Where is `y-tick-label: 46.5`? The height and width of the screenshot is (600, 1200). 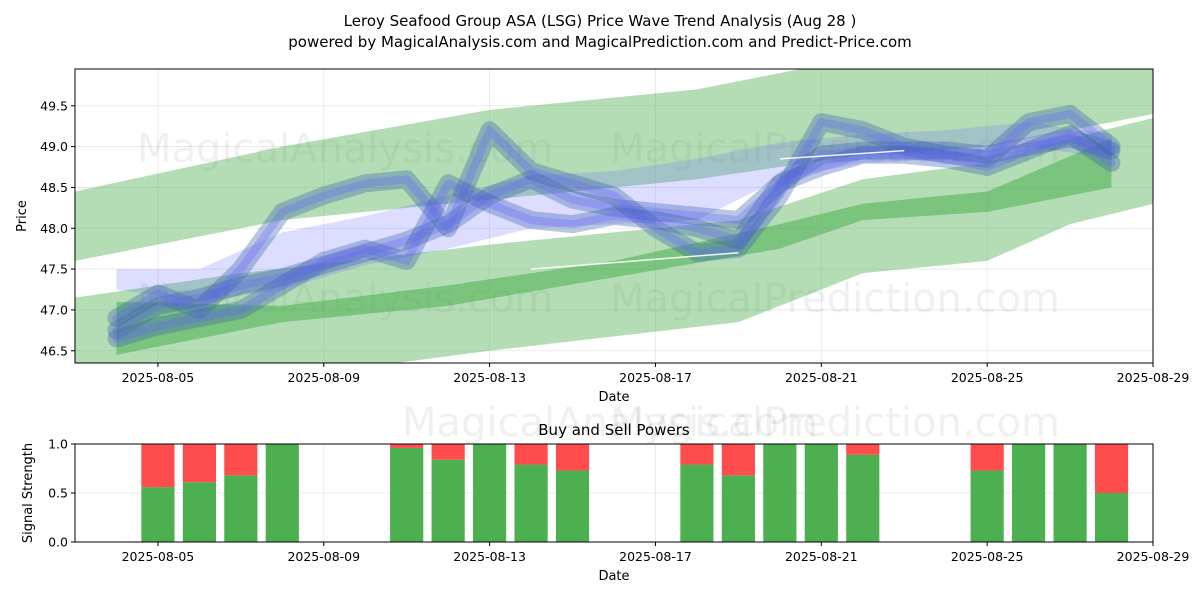
y-tick-label: 46.5 is located at coordinates (54, 350).